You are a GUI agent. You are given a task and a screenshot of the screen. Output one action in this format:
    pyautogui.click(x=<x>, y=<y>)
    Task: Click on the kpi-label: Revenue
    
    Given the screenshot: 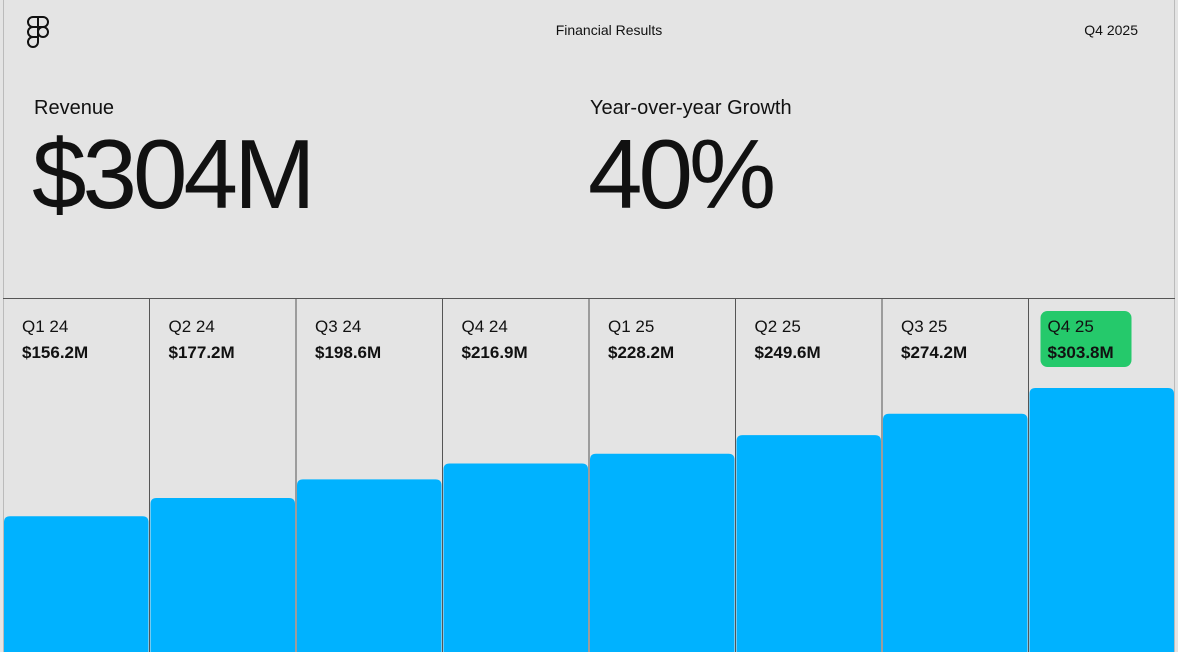 What is the action you would take?
    pyautogui.click(x=74, y=108)
    